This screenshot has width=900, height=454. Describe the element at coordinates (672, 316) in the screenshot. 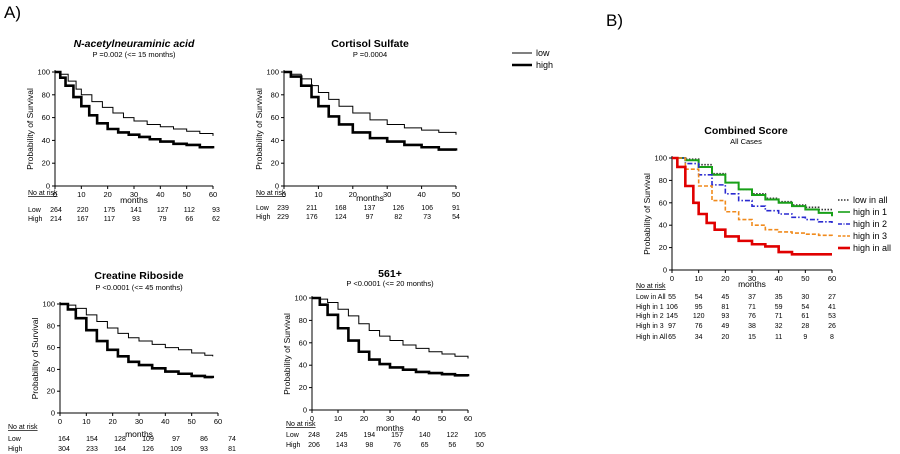

I see `risk-count: 145` at that location.